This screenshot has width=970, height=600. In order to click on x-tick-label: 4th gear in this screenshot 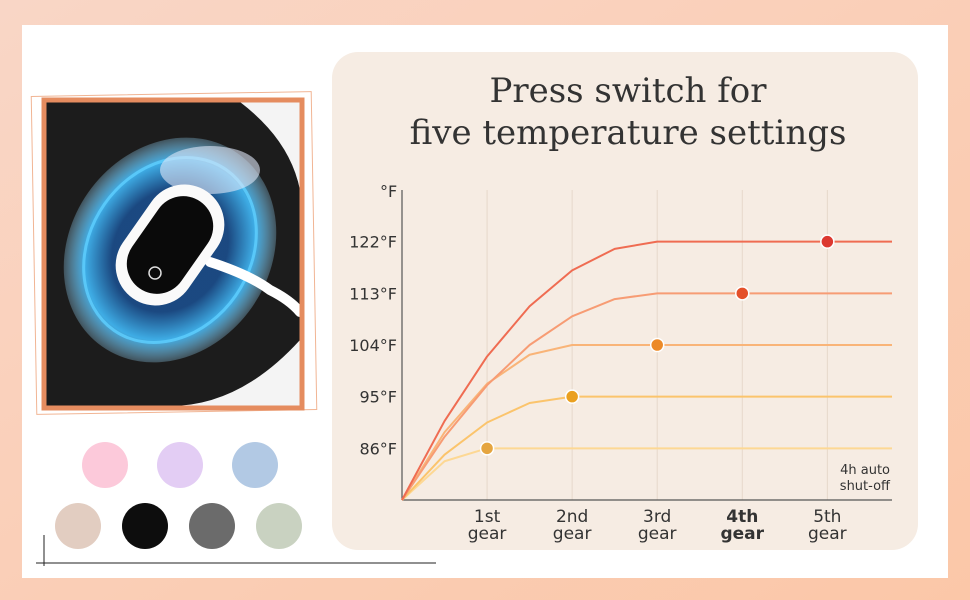, I will do `click(742, 525)`.